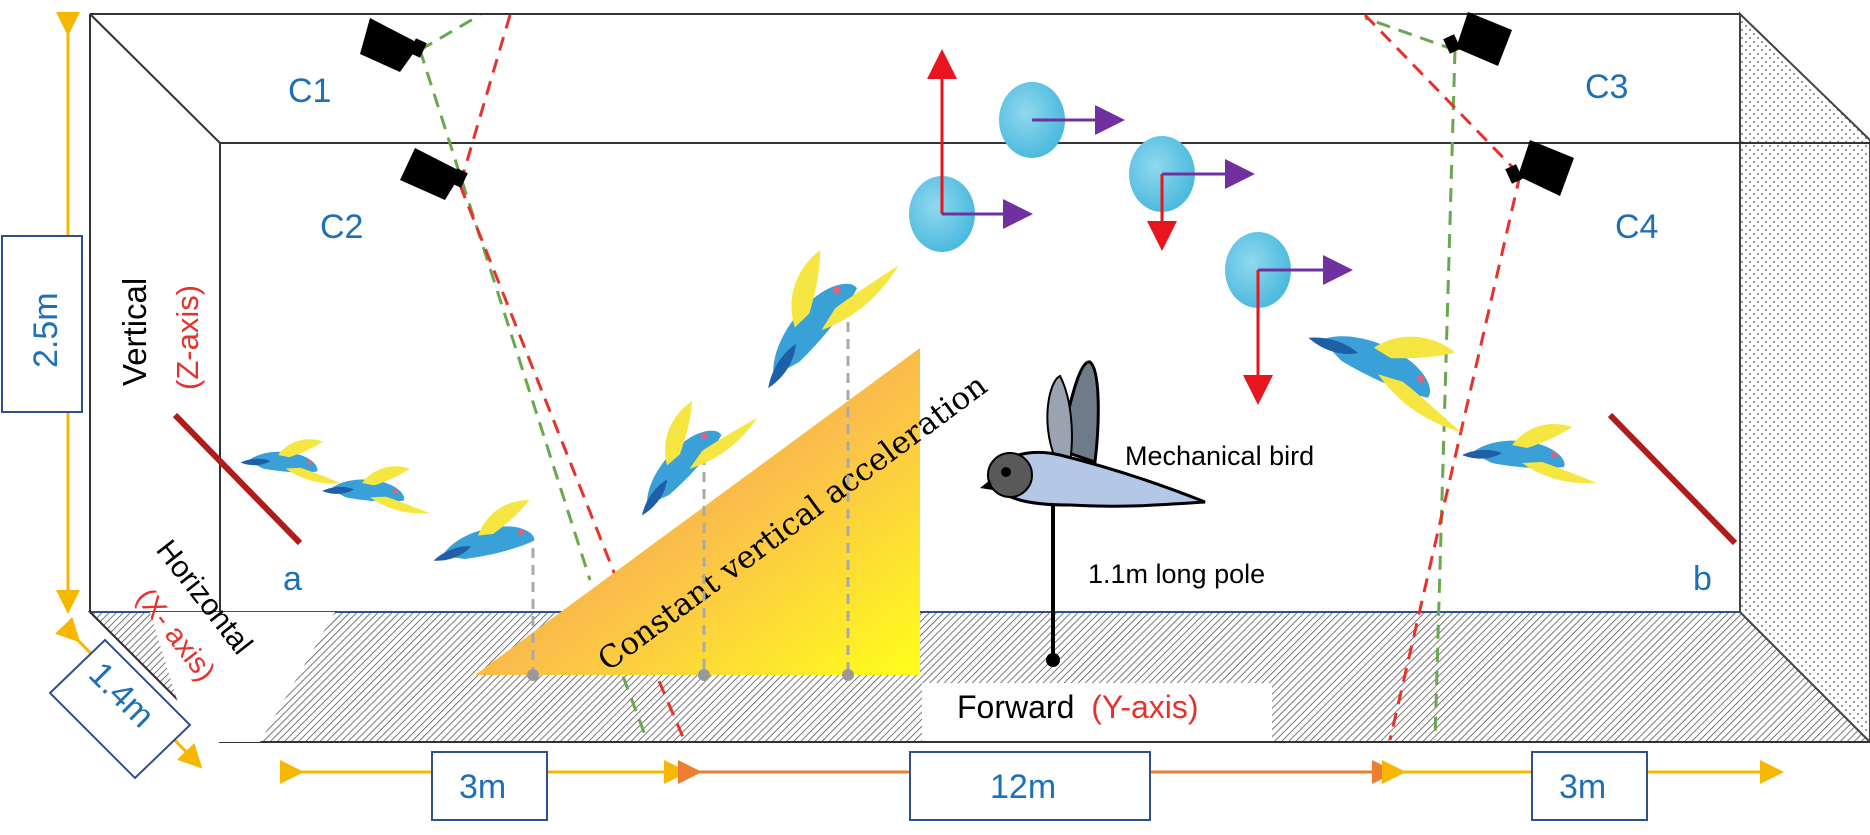 The height and width of the screenshot is (835, 1870). Describe the element at coordinates (1539, 168) in the screenshot. I see `camera-c4-icon` at that location.